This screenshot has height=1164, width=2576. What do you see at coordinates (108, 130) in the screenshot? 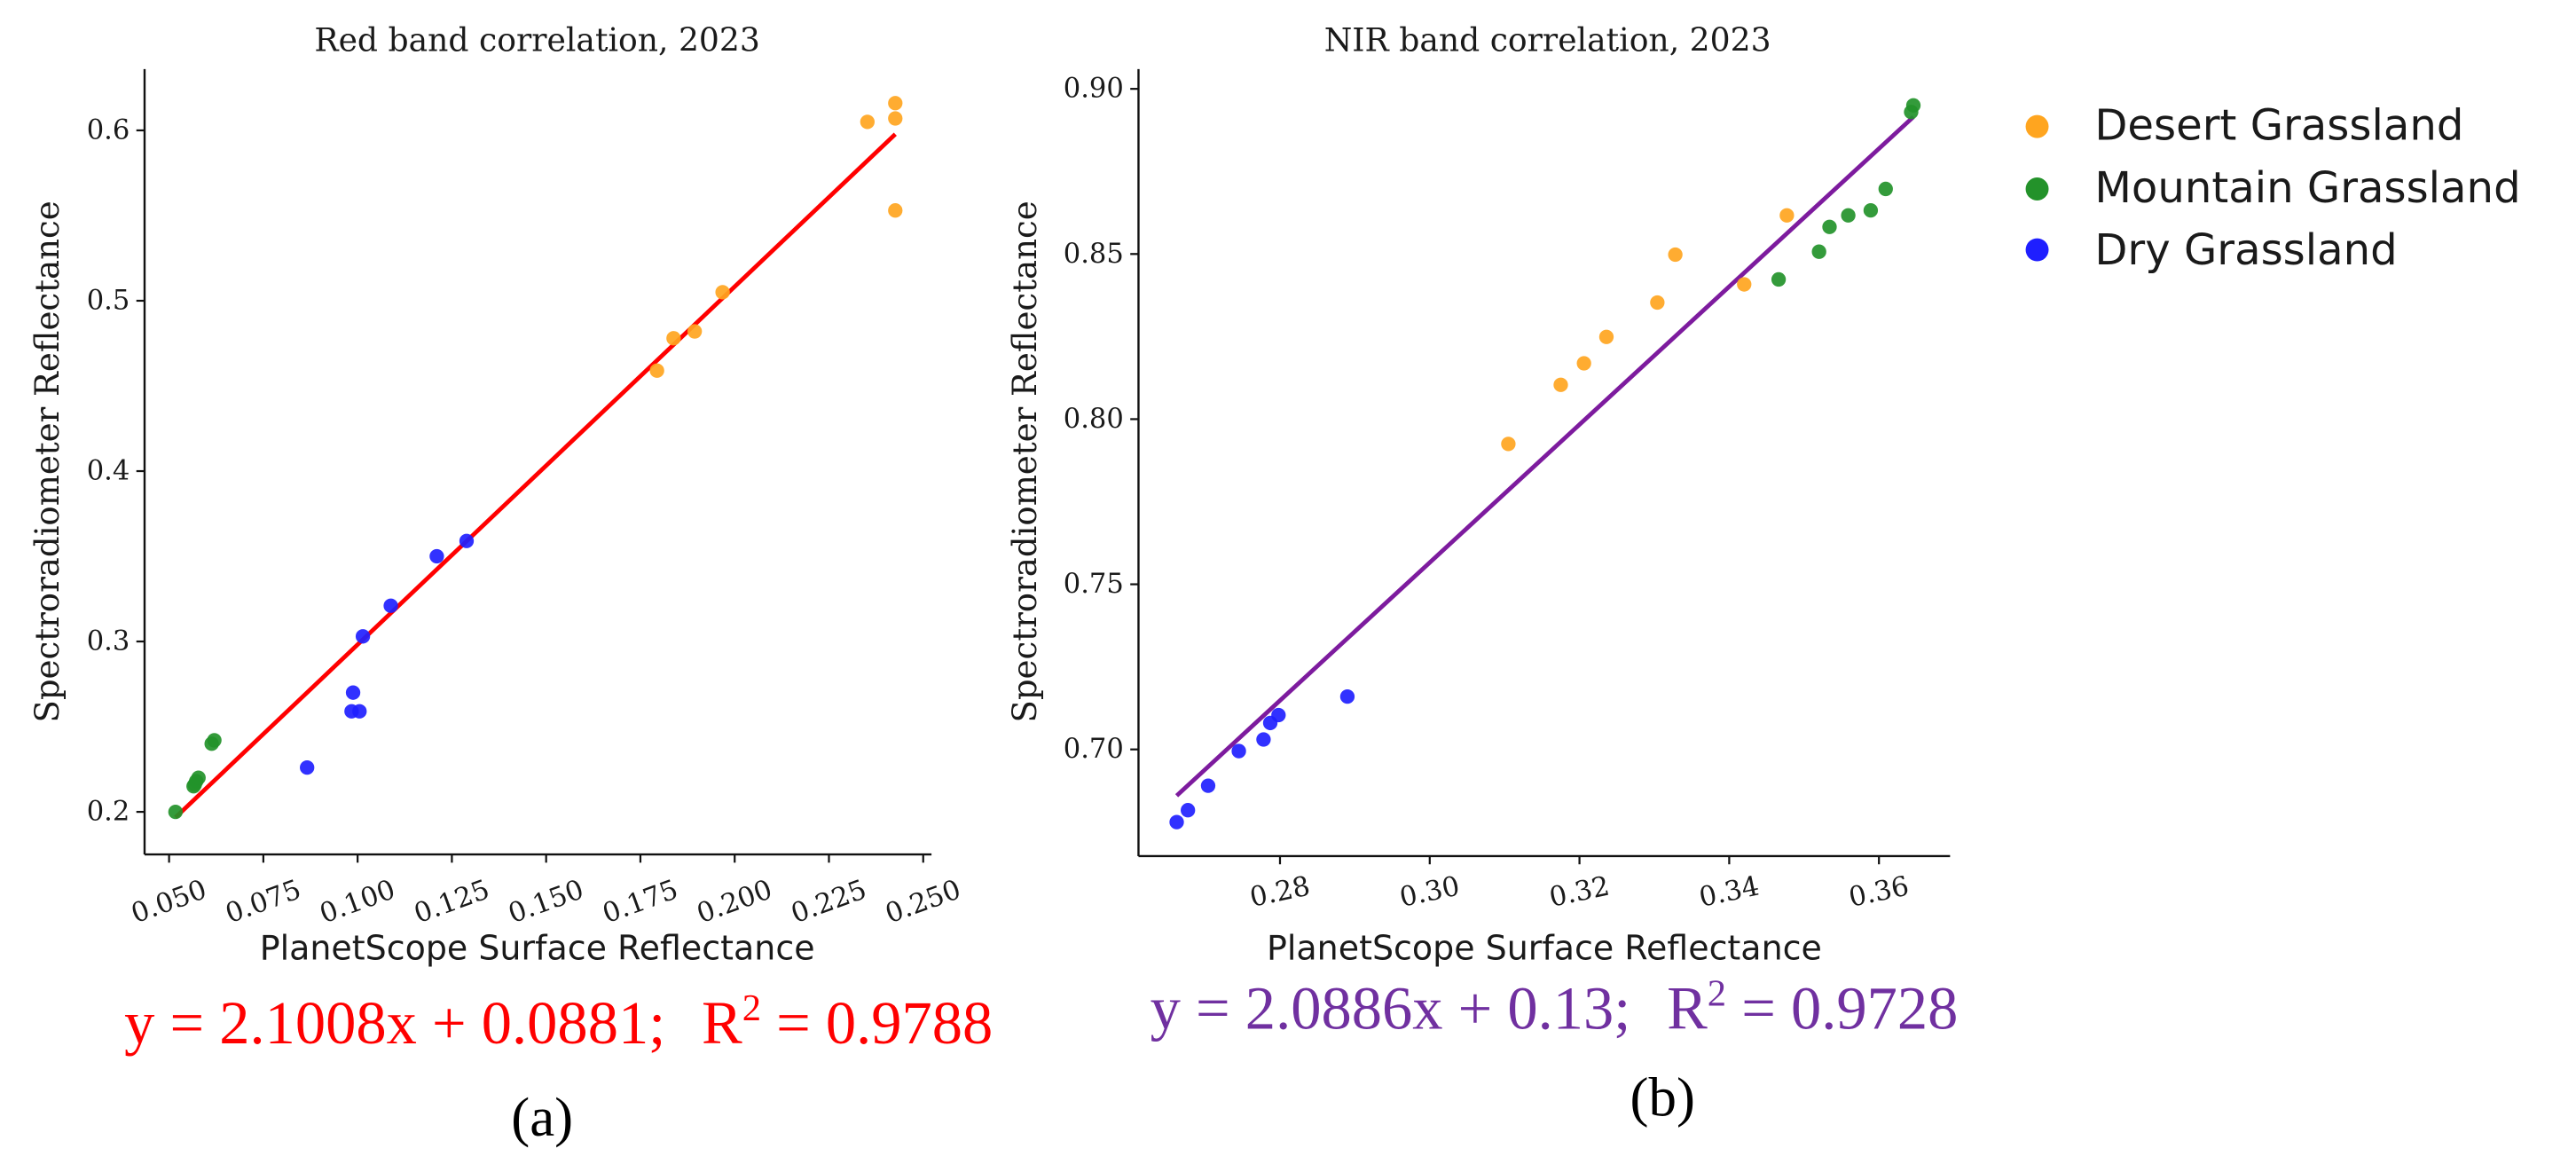
I see `y-tick-label: 0.6` at bounding box center [108, 130].